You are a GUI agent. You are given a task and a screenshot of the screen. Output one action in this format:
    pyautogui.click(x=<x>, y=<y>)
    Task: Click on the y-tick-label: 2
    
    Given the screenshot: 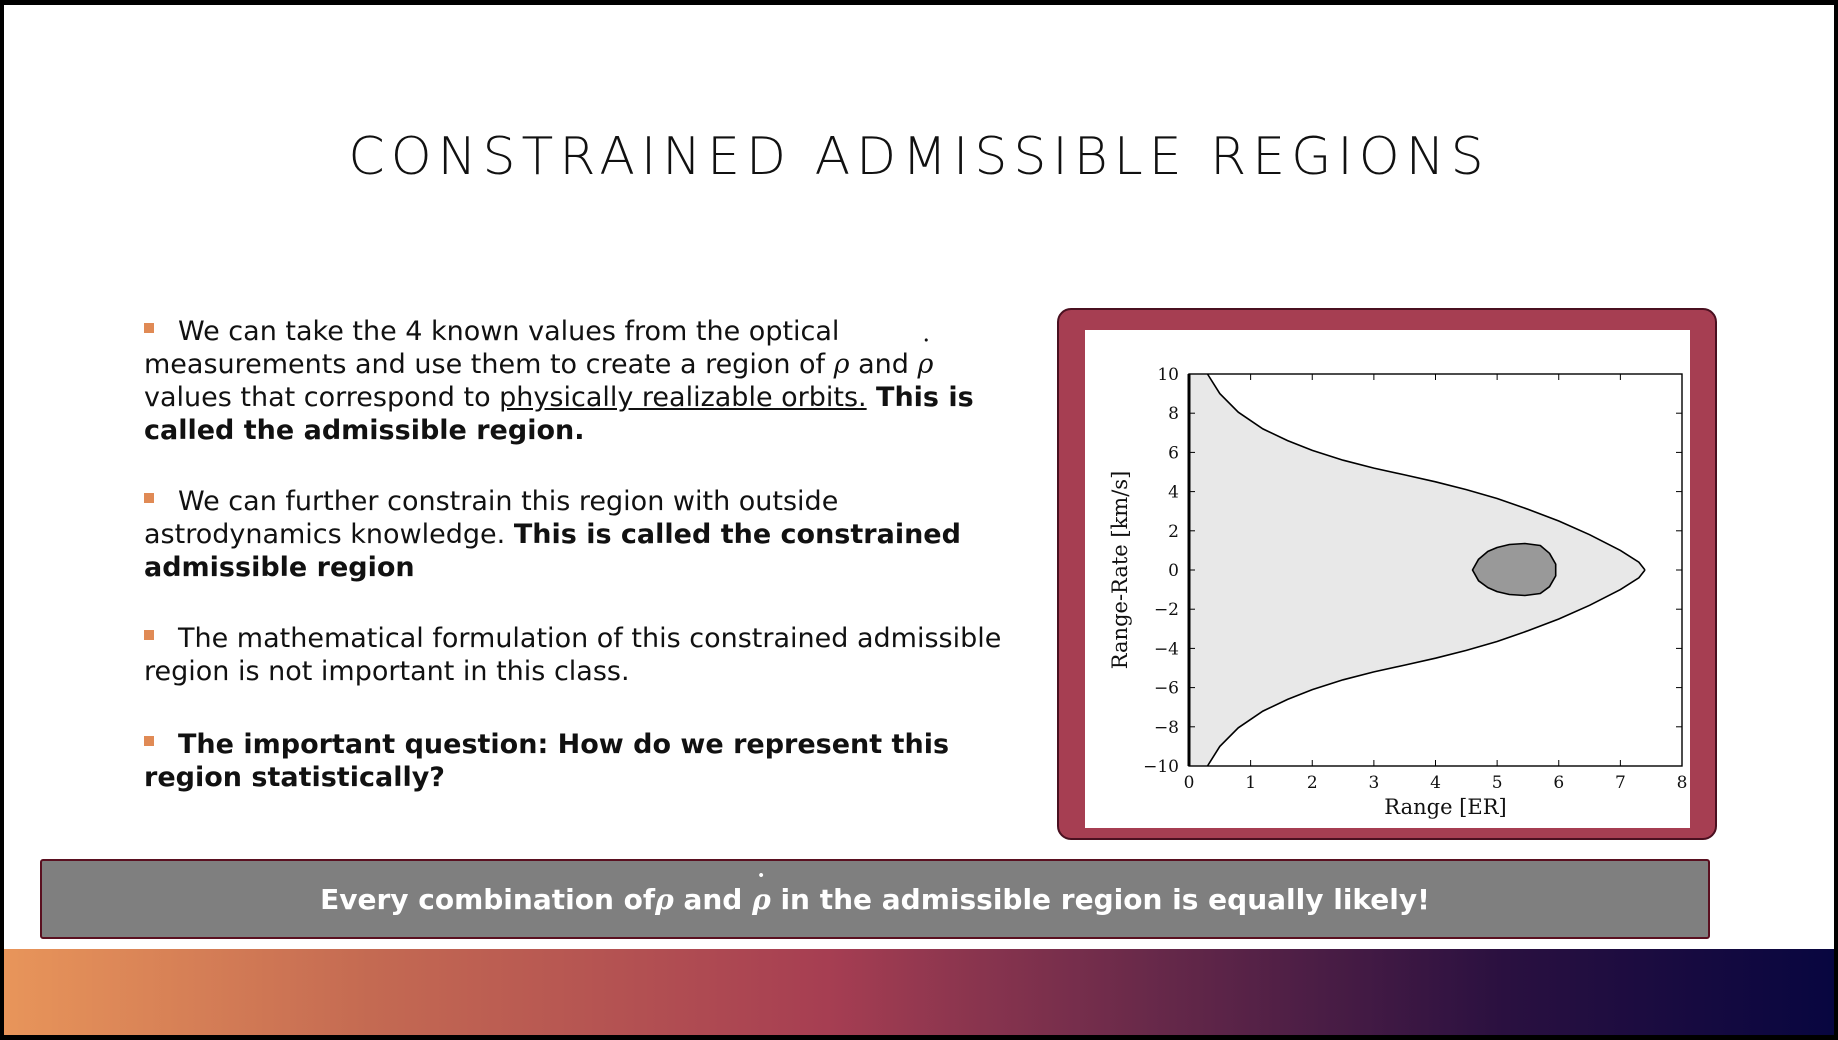 What is the action you would take?
    pyautogui.click(x=1173, y=532)
    